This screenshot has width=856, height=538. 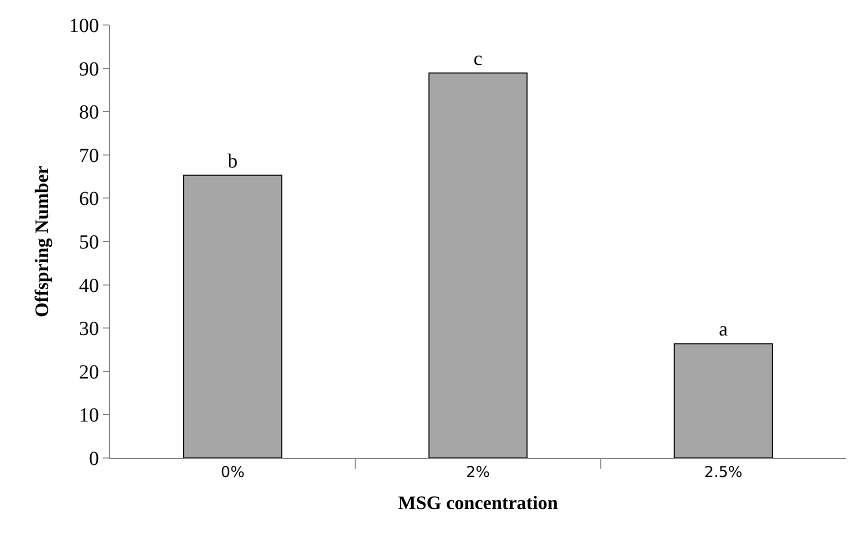 I want to click on y-tick-label: 0, so click(x=94, y=459).